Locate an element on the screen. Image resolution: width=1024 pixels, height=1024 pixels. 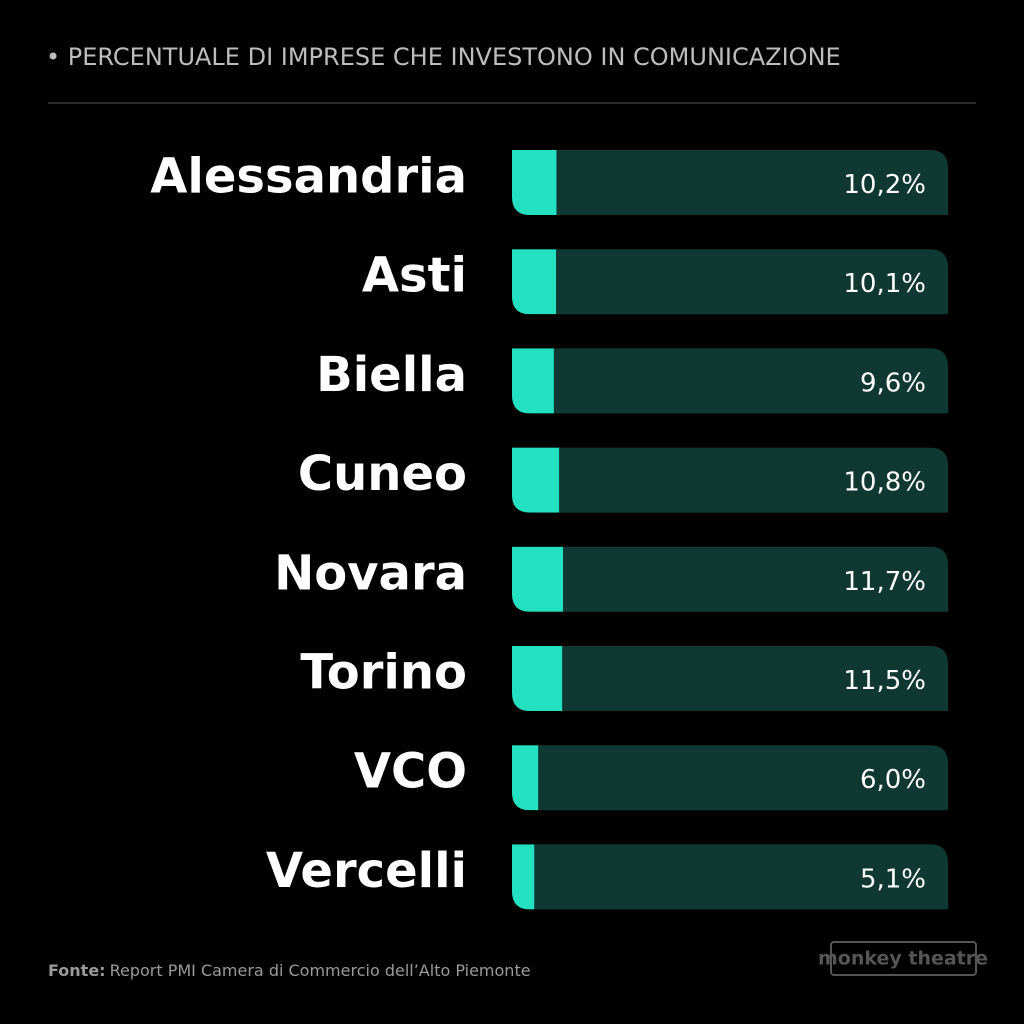
value-label: 11,7% is located at coordinates (884, 582).